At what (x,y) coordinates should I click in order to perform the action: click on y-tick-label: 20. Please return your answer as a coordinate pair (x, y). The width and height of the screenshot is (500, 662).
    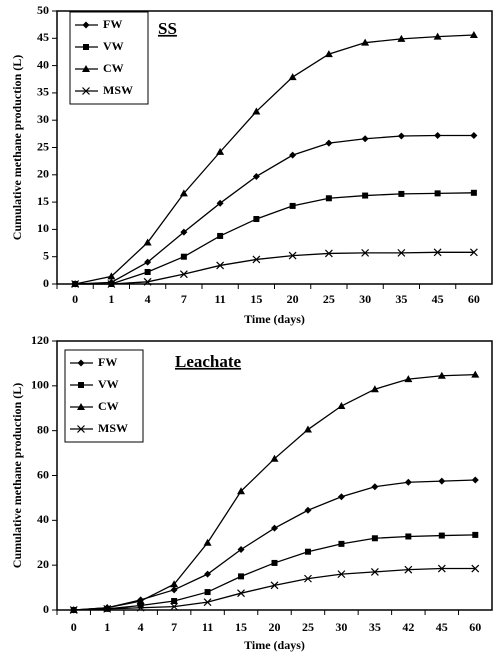
    Looking at the image, I should click on (43, 564).